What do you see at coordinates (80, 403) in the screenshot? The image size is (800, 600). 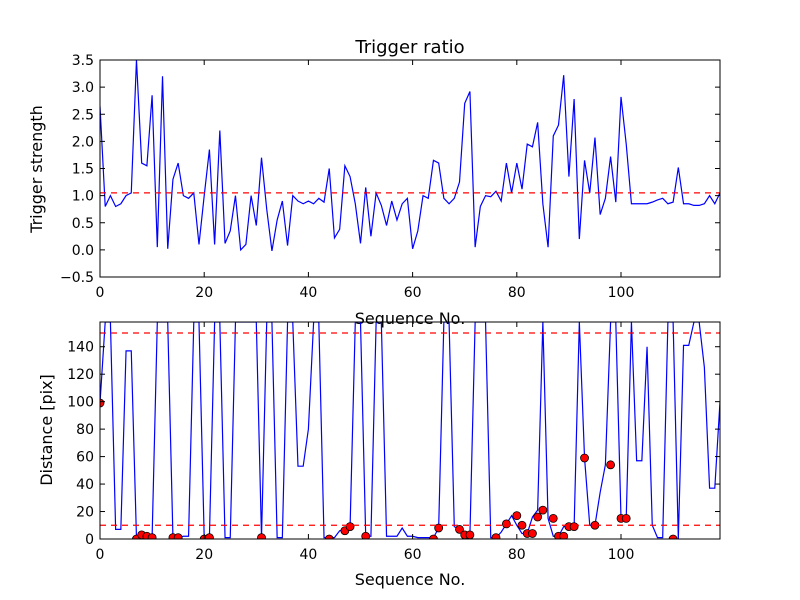 I see `y-tick-label: 100` at bounding box center [80, 403].